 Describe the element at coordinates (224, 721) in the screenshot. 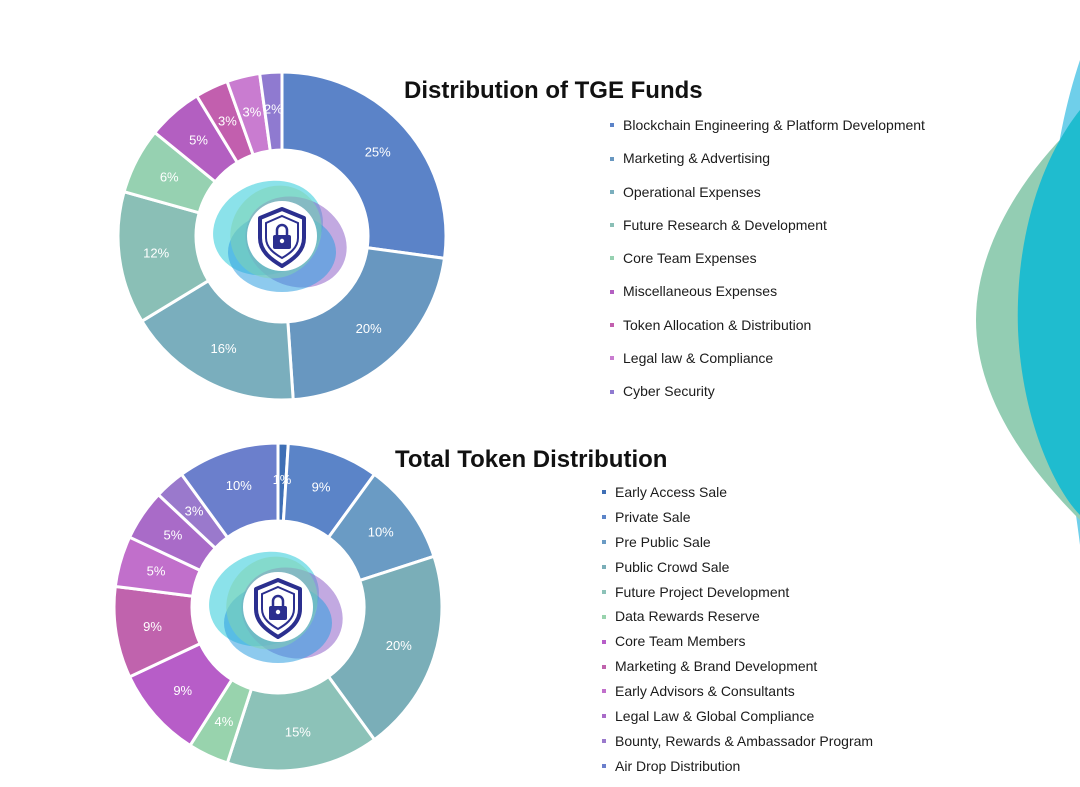

I see `token-slice-label-data-rewards-reserve: 4%` at that location.